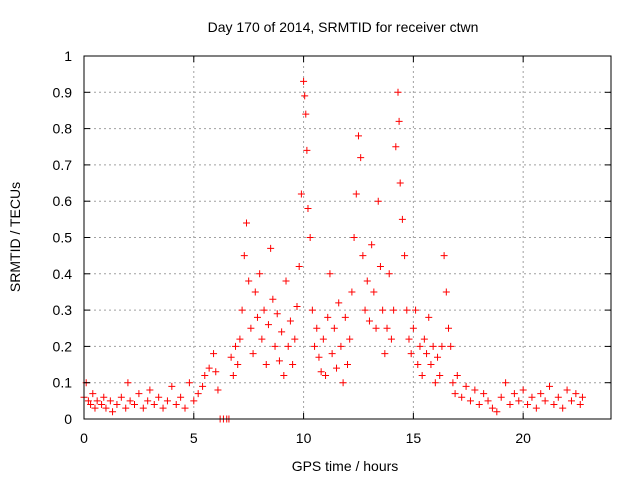 The image size is (640, 480). I want to click on y-tick-label: 0.6, so click(63, 201).